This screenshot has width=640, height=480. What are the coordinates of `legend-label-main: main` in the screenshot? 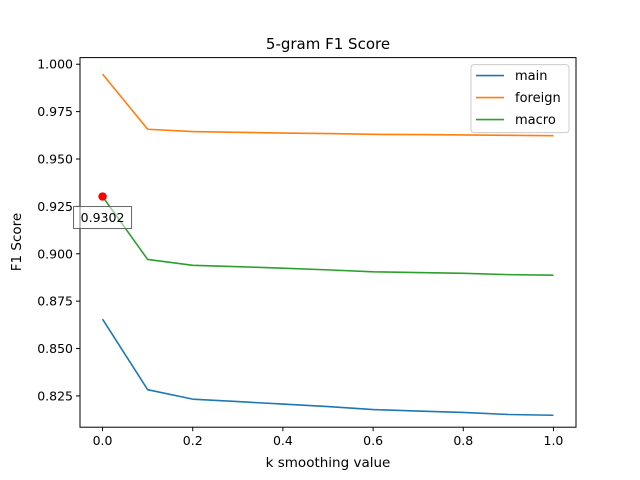 It's located at (531, 76).